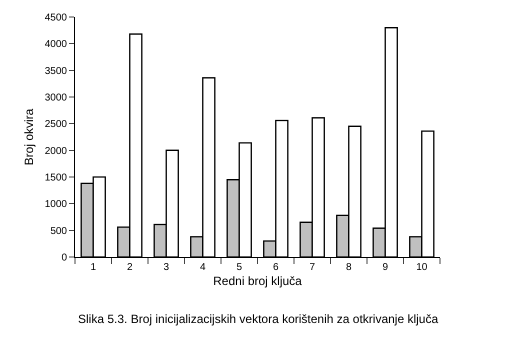 This screenshot has width=510, height=337. I want to click on y-tick-label: 4500, so click(56, 18).